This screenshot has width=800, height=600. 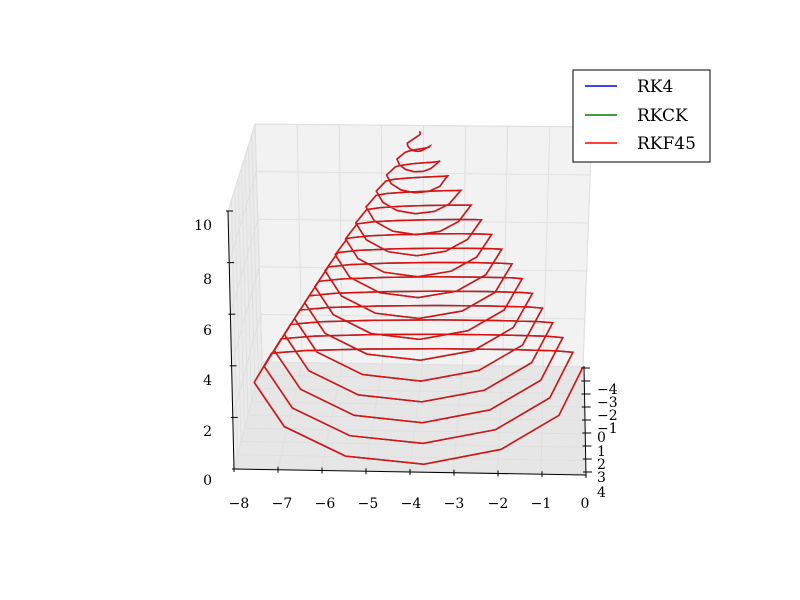 I want to click on x-tick-label: −5, so click(x=368, y=504).